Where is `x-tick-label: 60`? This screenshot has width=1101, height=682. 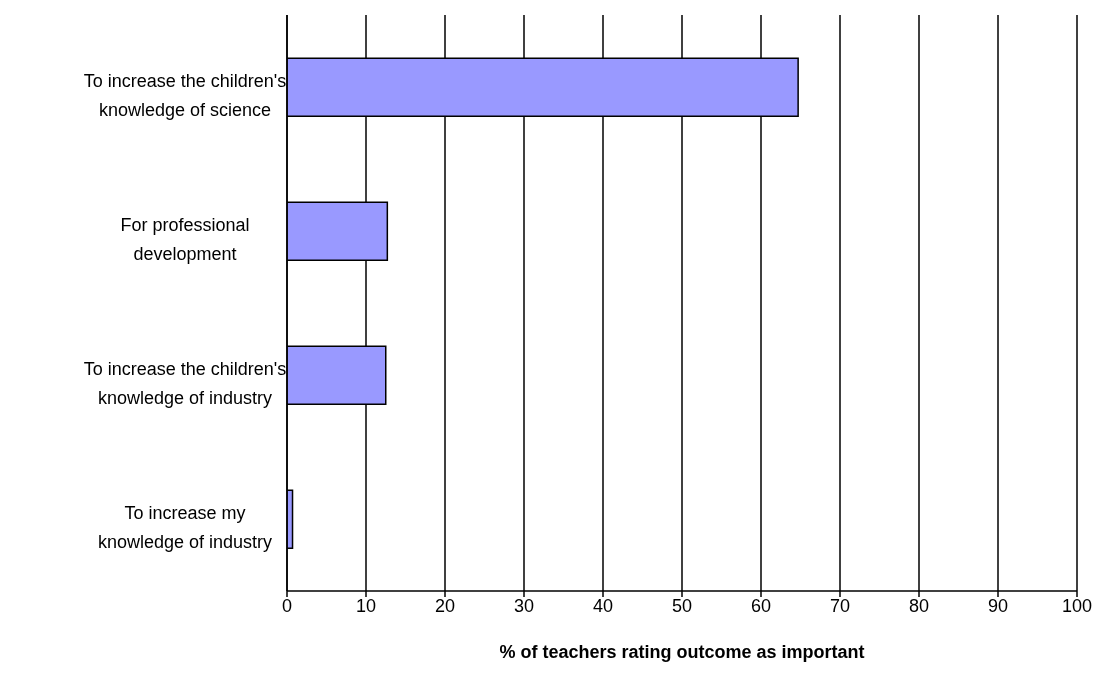 x-tick-label: 60 is located at coordinates (761, 605).